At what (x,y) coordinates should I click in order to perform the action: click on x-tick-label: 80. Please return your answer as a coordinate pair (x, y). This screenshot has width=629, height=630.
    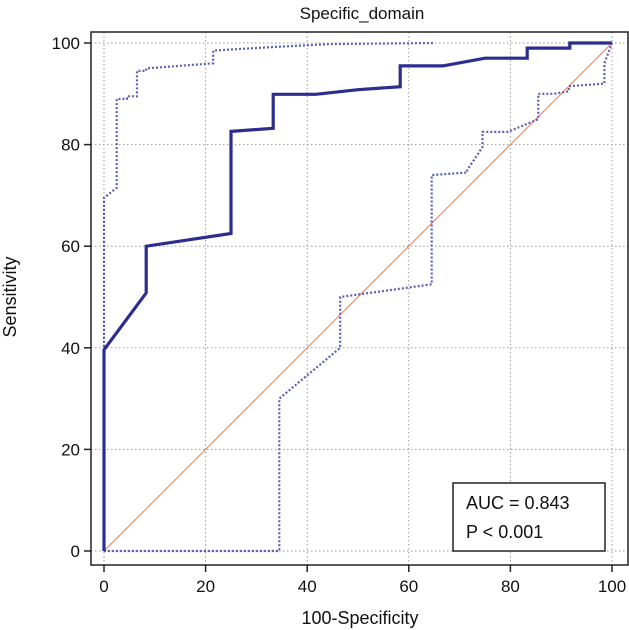
    Looking at the image, I should click on (510, 586).